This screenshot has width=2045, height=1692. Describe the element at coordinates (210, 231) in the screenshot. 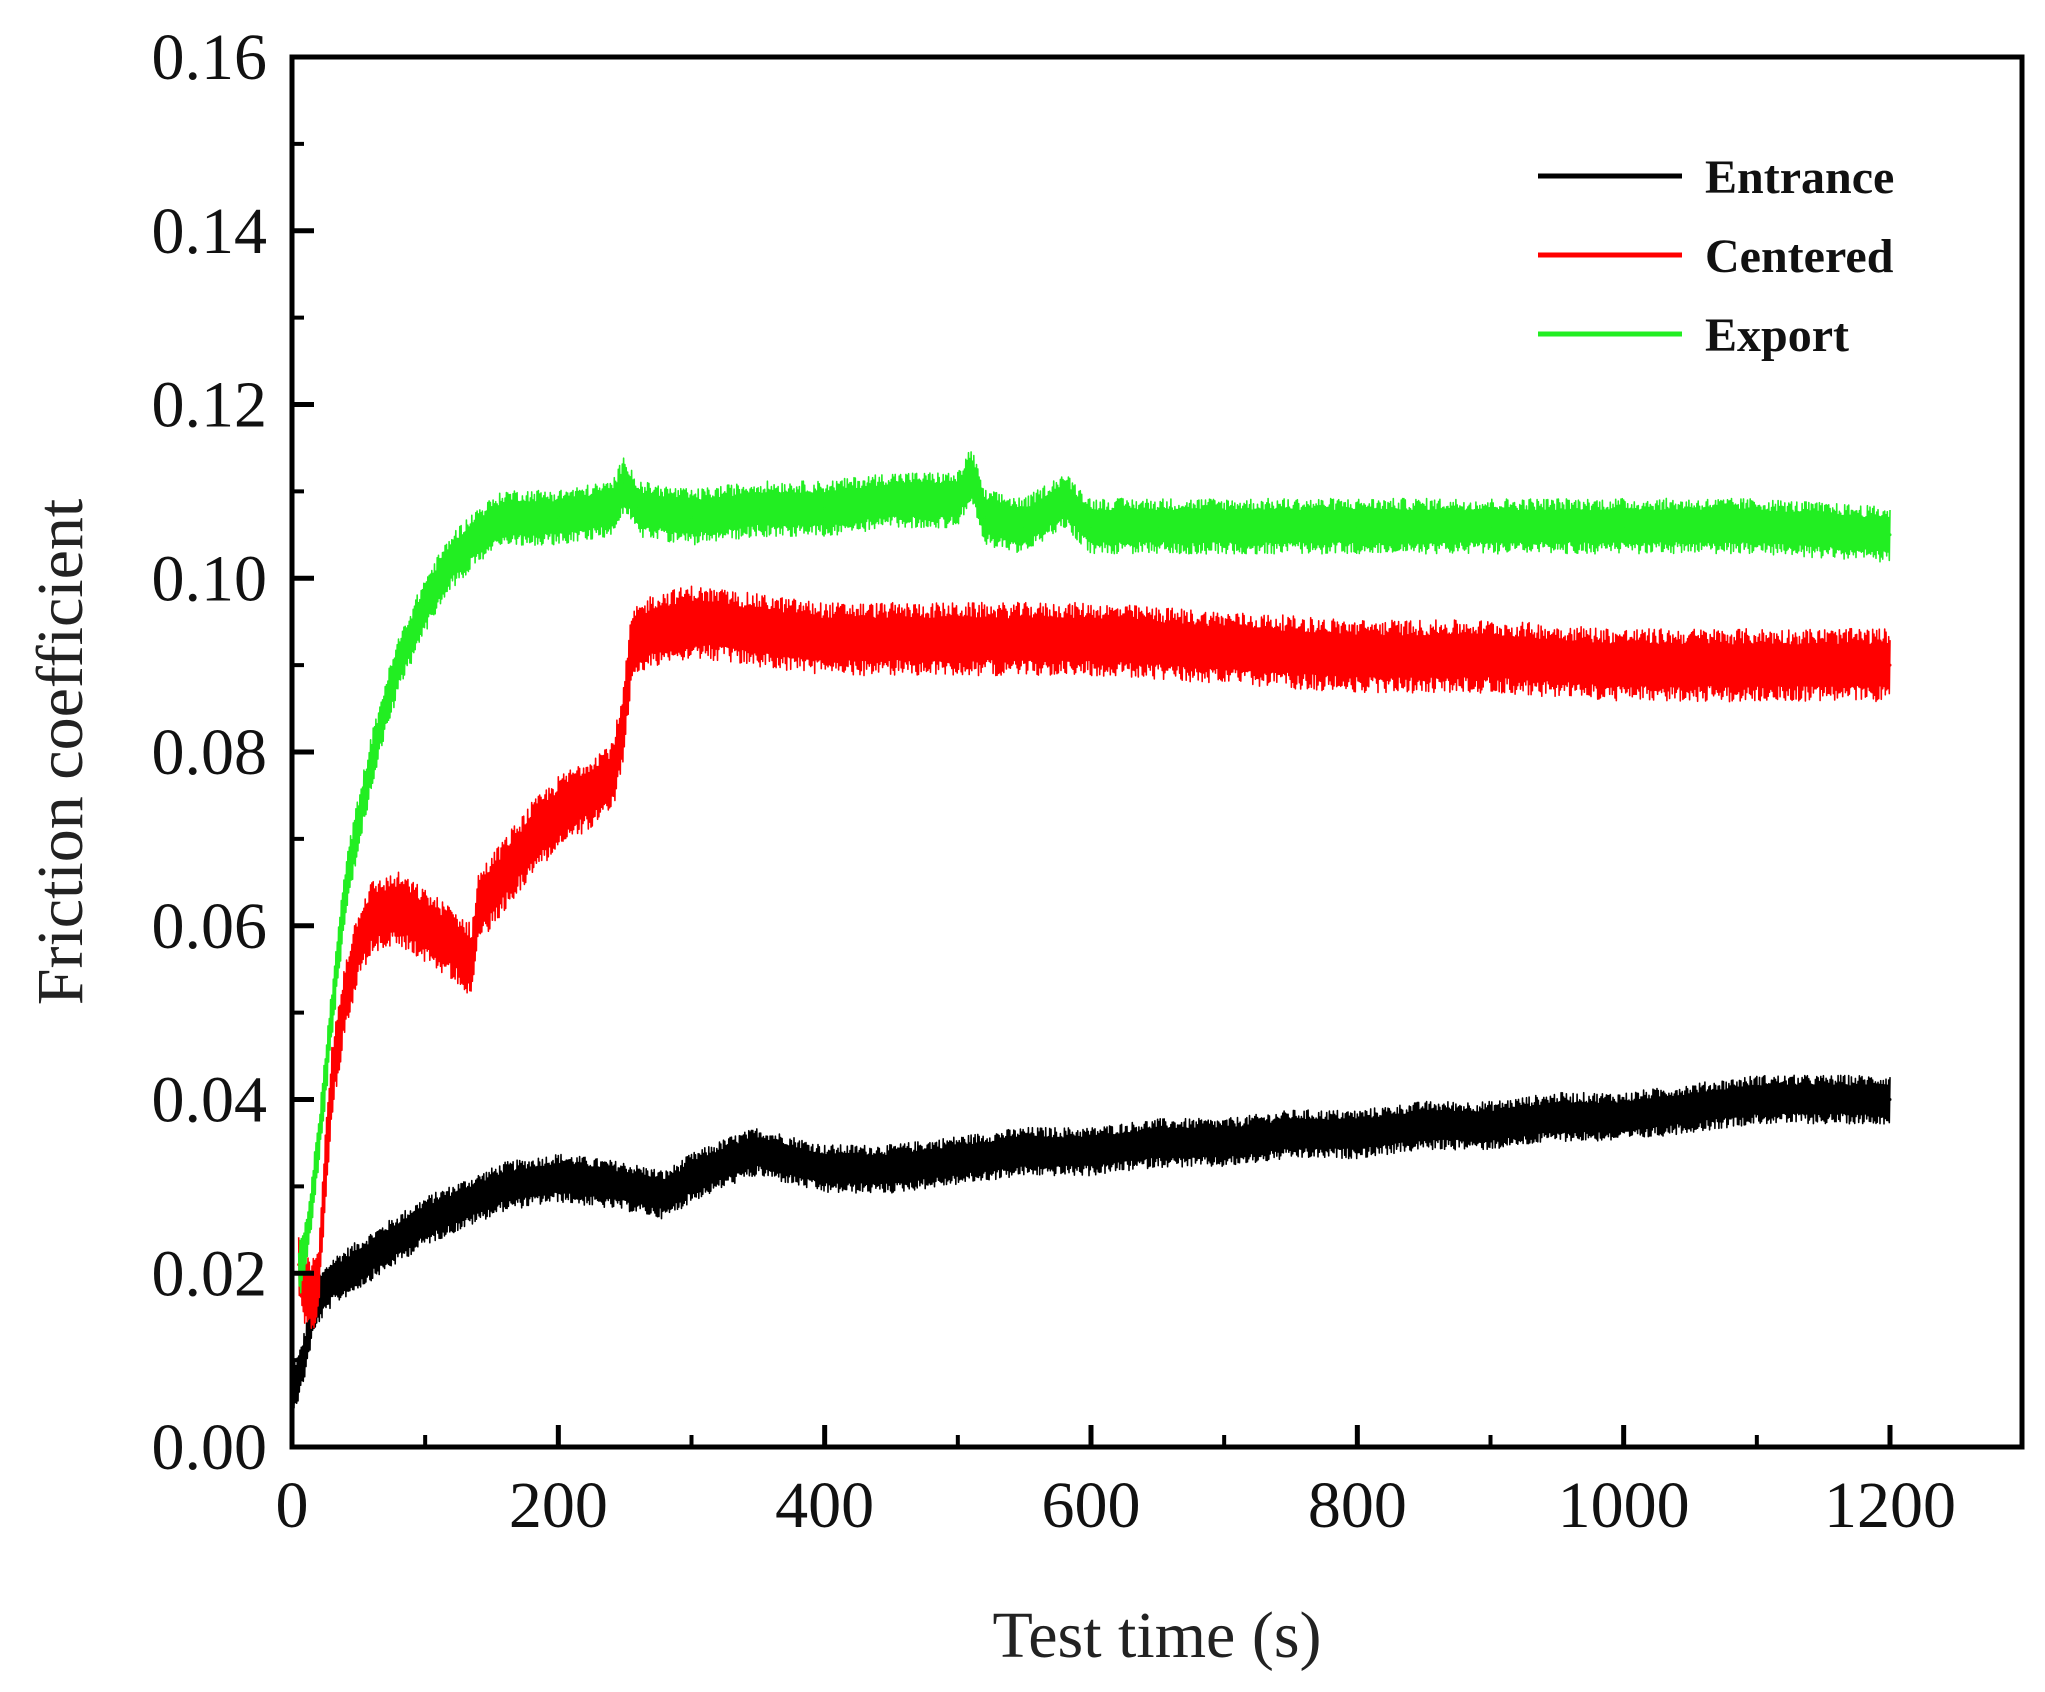

I see `y-tick-label: 0.14` at that location.